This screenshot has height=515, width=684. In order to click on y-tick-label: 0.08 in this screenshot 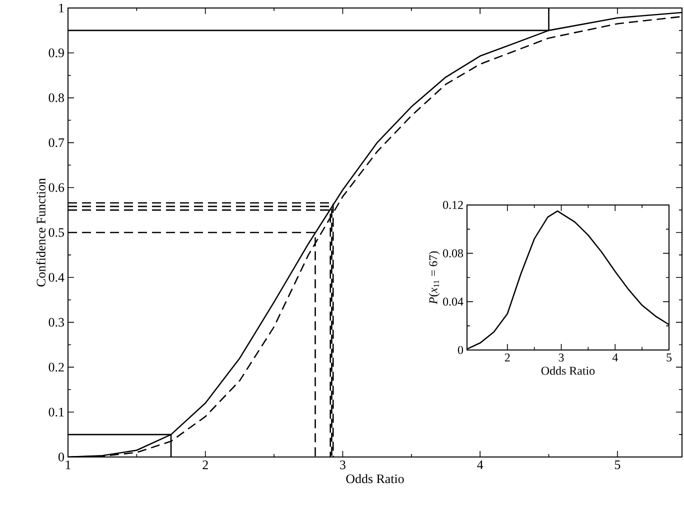, I will do `click(453, 253)`.